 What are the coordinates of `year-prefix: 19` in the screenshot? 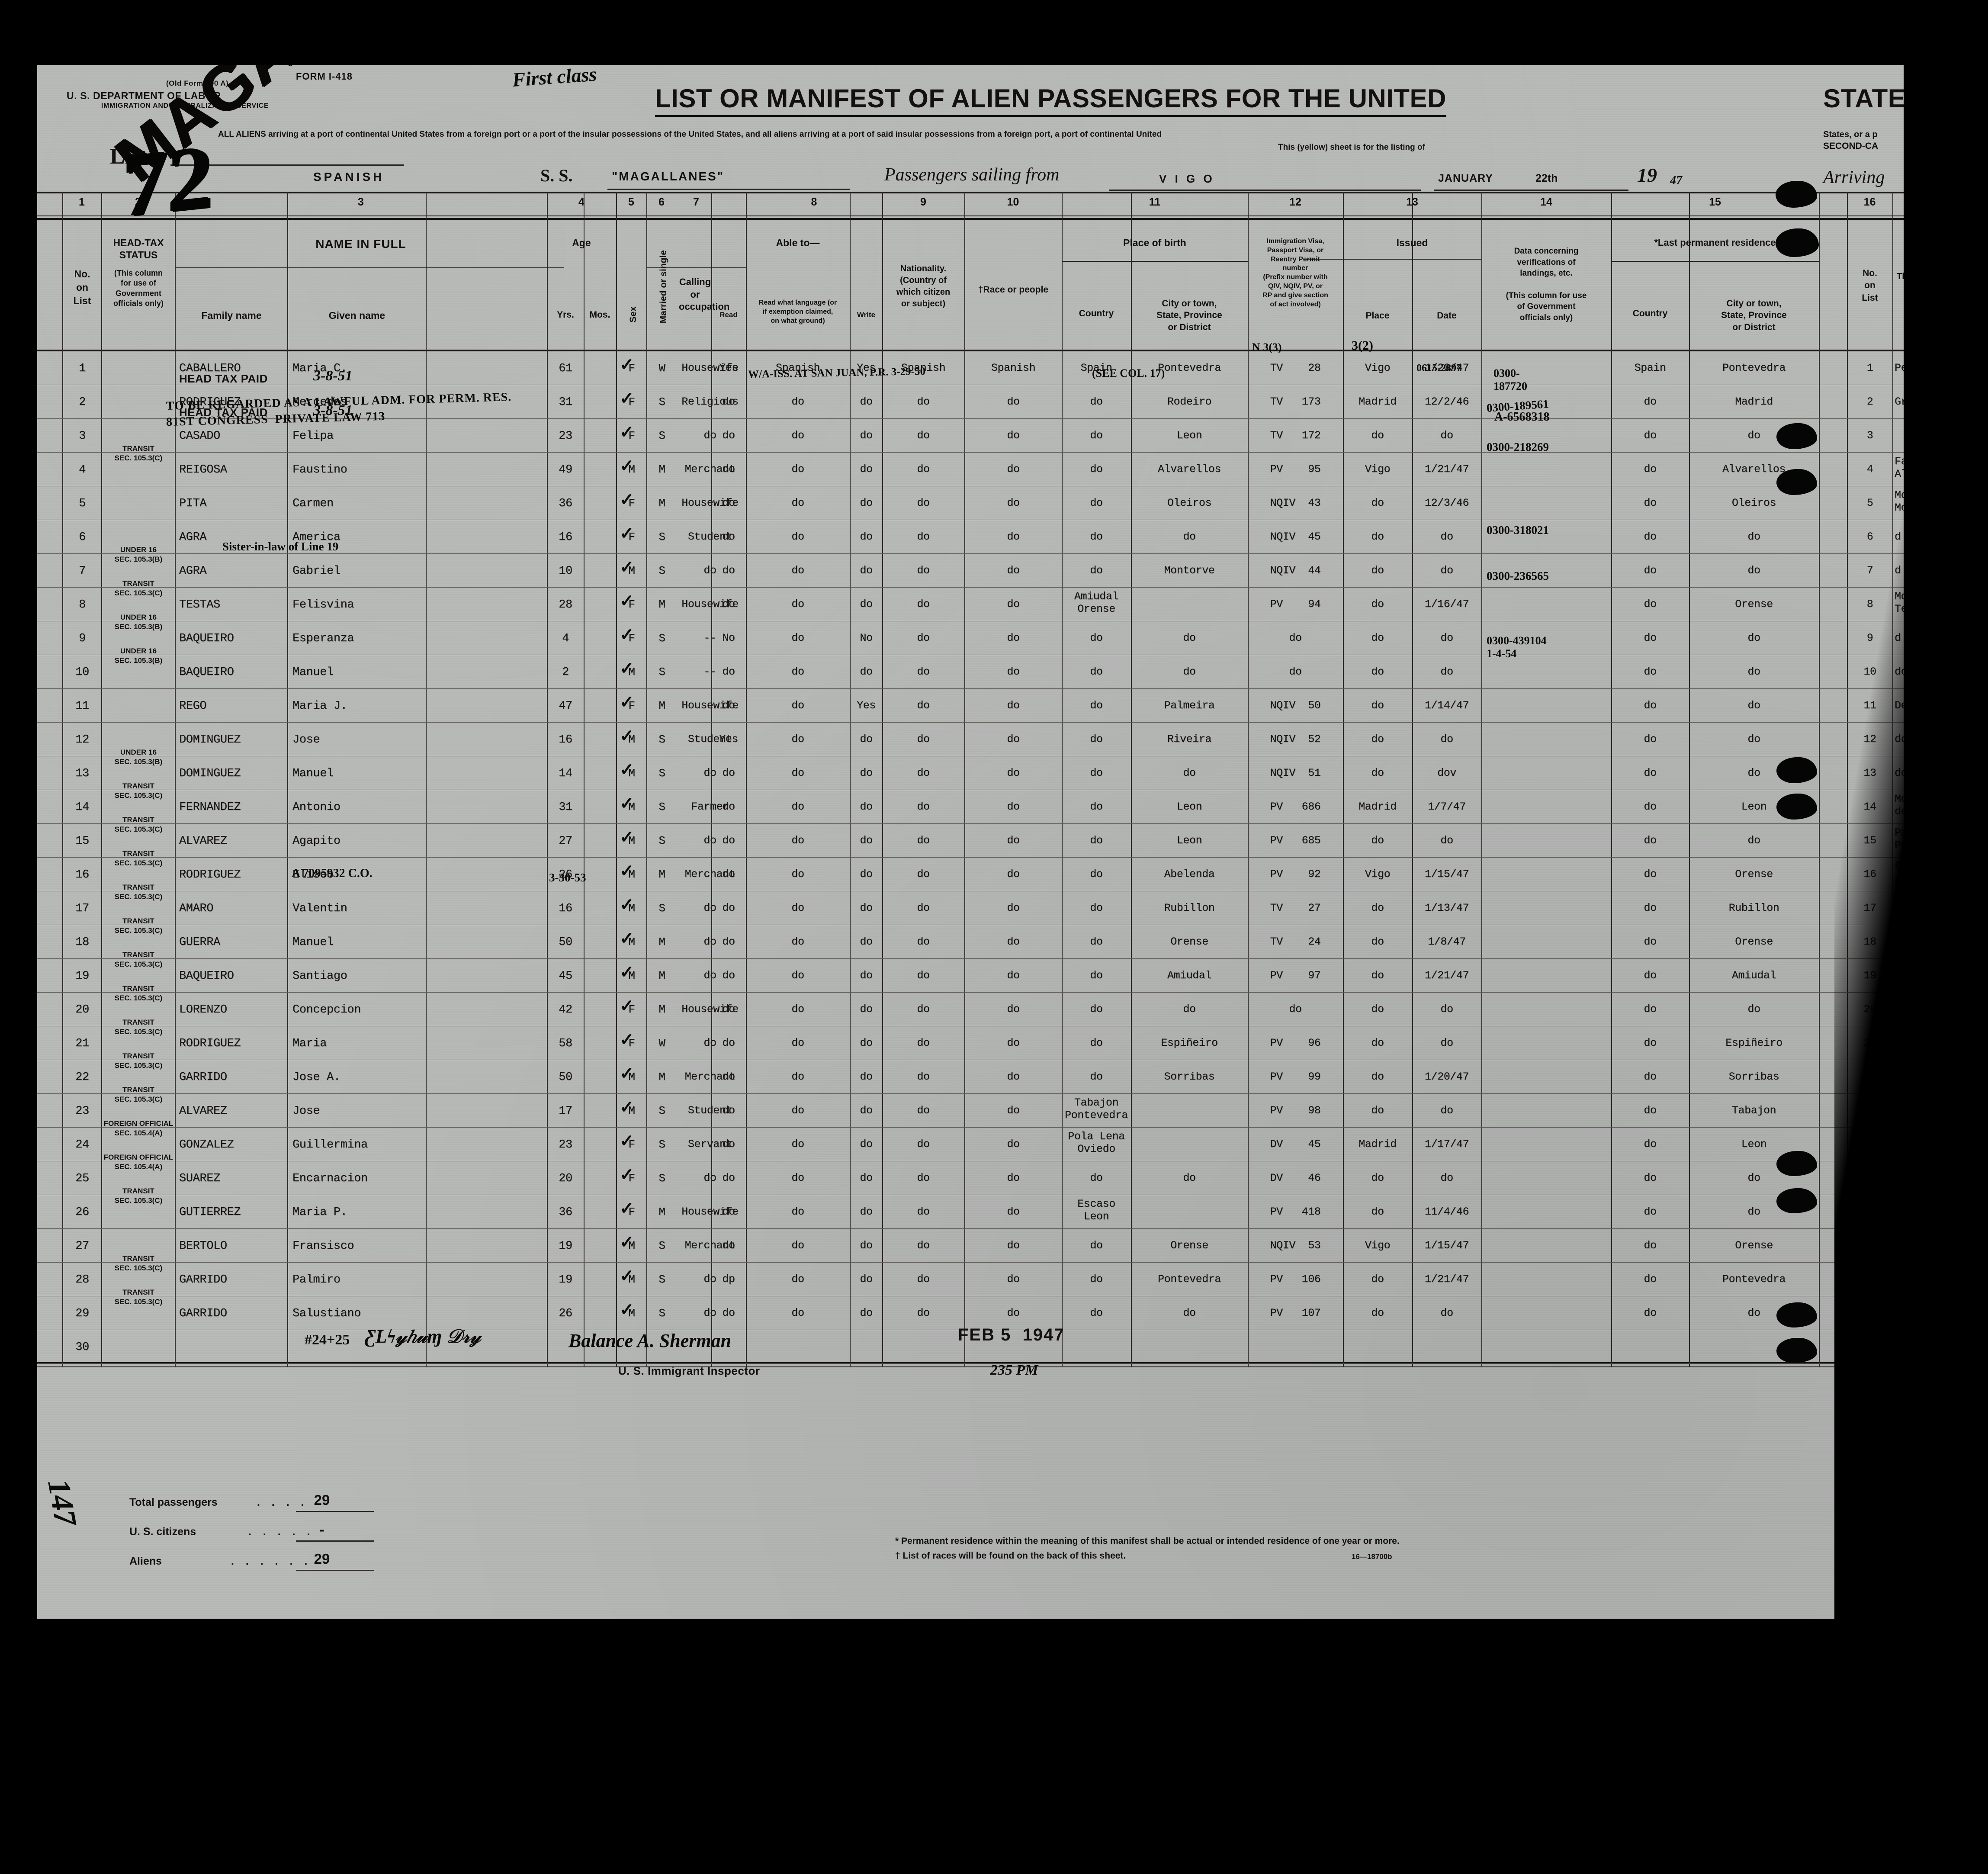 It's located at (1647, 175).